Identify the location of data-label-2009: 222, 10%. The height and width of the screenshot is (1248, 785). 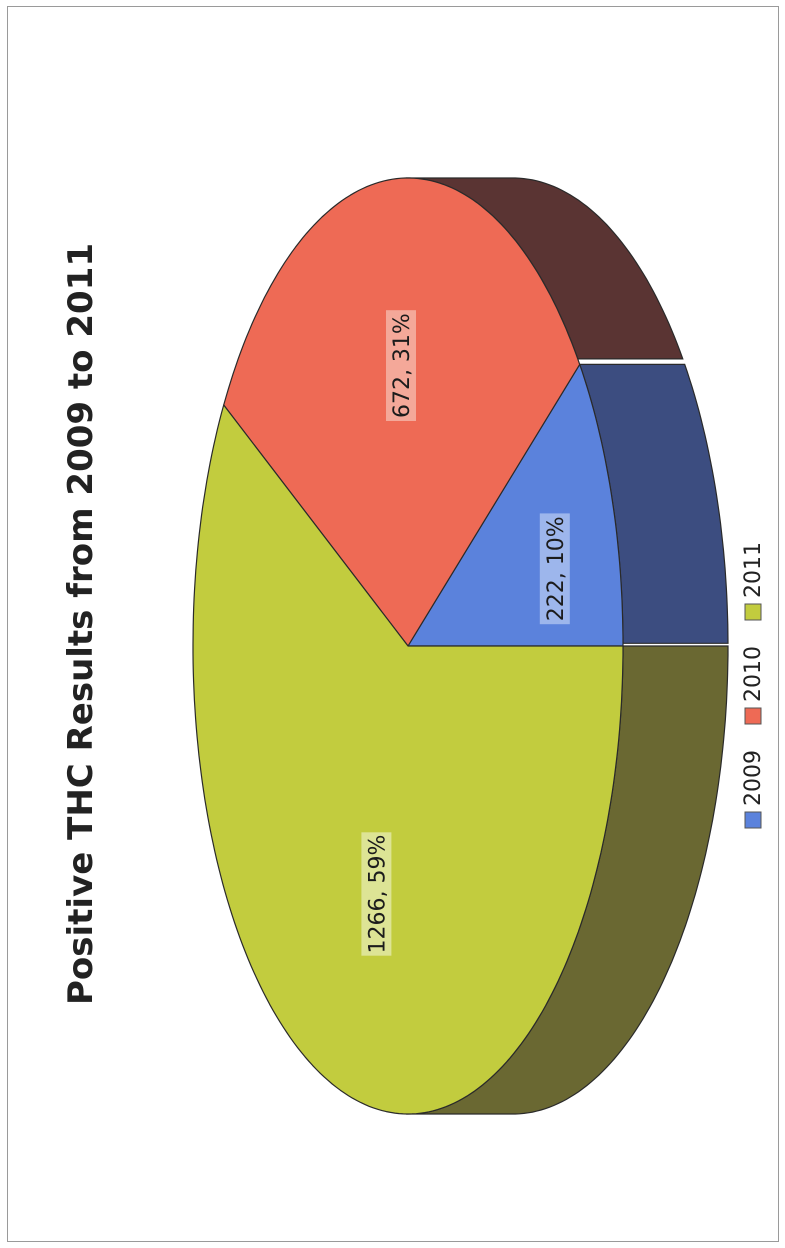
(556, 568).